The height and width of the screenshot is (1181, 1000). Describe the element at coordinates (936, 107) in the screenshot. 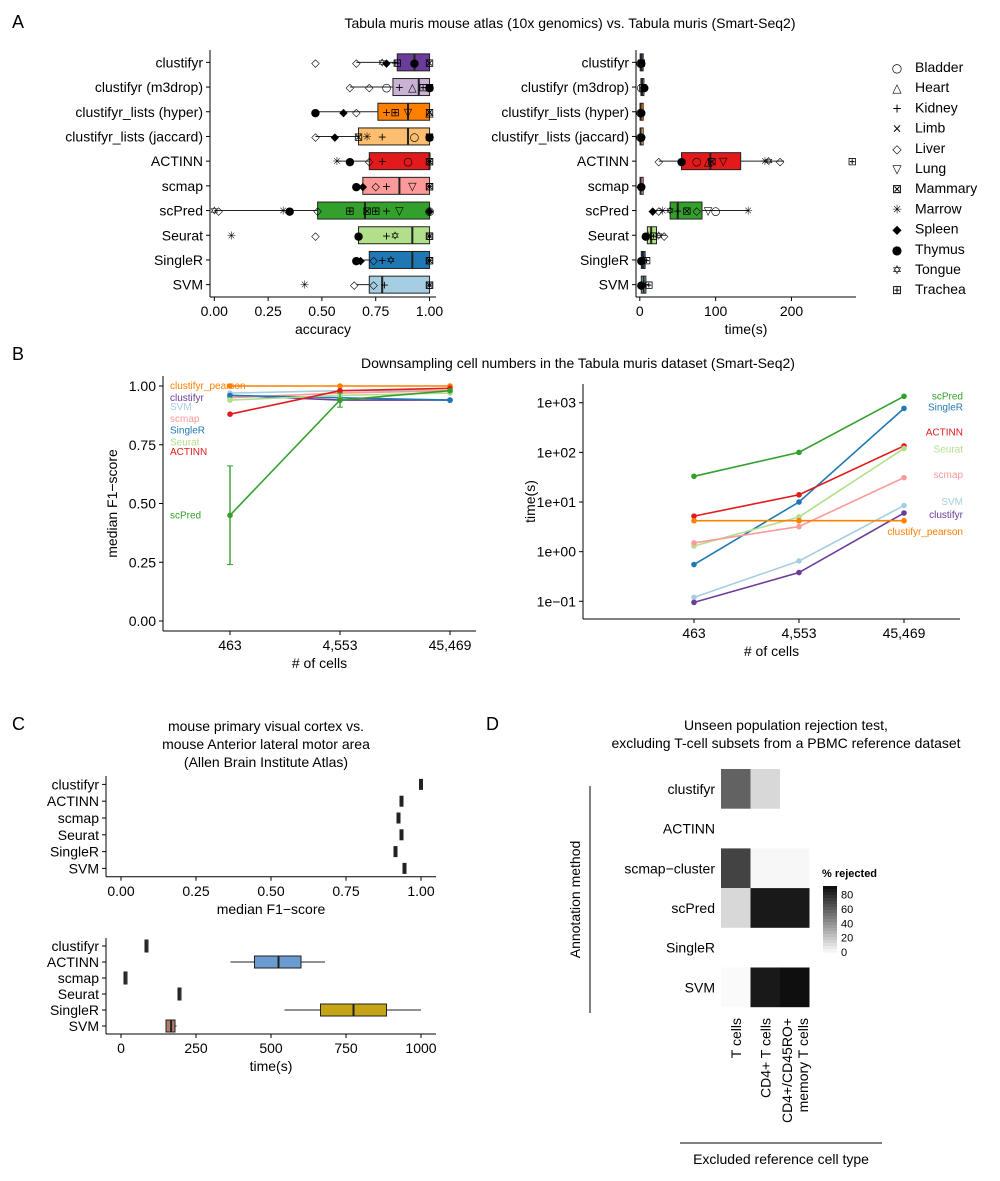

I see `legend-label: Kidney` at that location.